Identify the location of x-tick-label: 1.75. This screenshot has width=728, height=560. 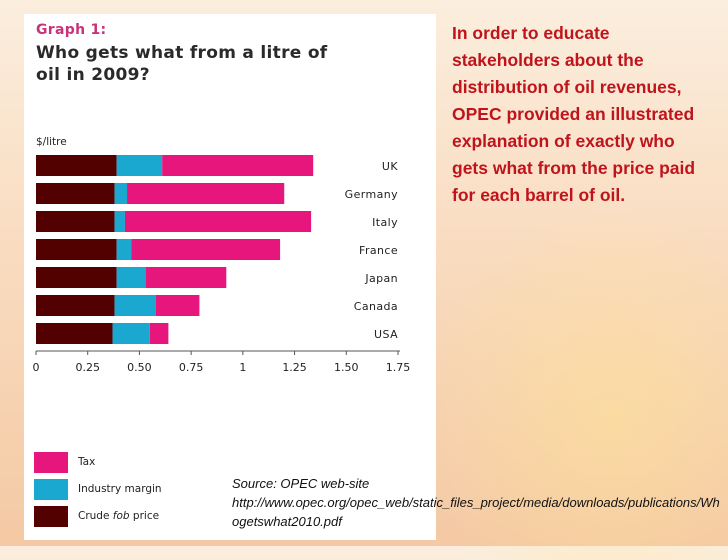
(398, 367).